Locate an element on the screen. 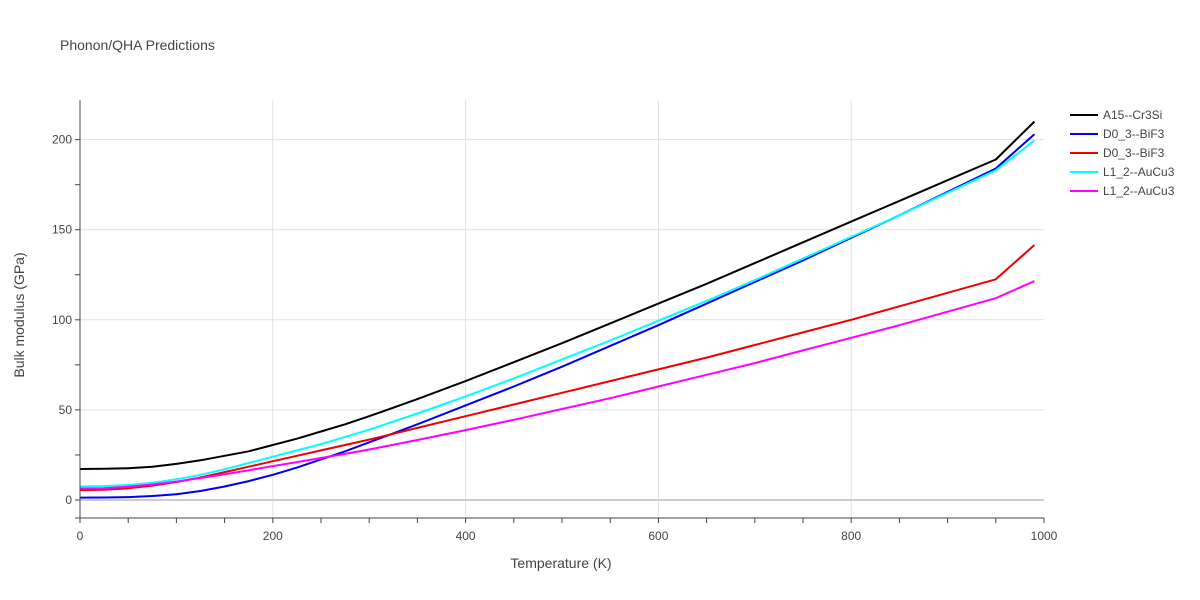  x-tick-label: 600 is located at coordinates (658, 536).